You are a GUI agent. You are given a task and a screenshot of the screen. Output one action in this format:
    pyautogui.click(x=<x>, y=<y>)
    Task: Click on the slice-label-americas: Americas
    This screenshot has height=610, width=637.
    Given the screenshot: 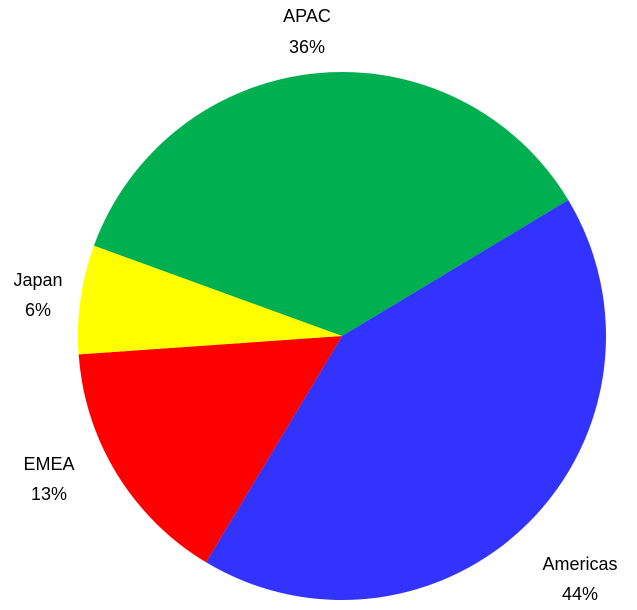 What is the action you would take?
    pyautogui.click(x=579, y=564)
    